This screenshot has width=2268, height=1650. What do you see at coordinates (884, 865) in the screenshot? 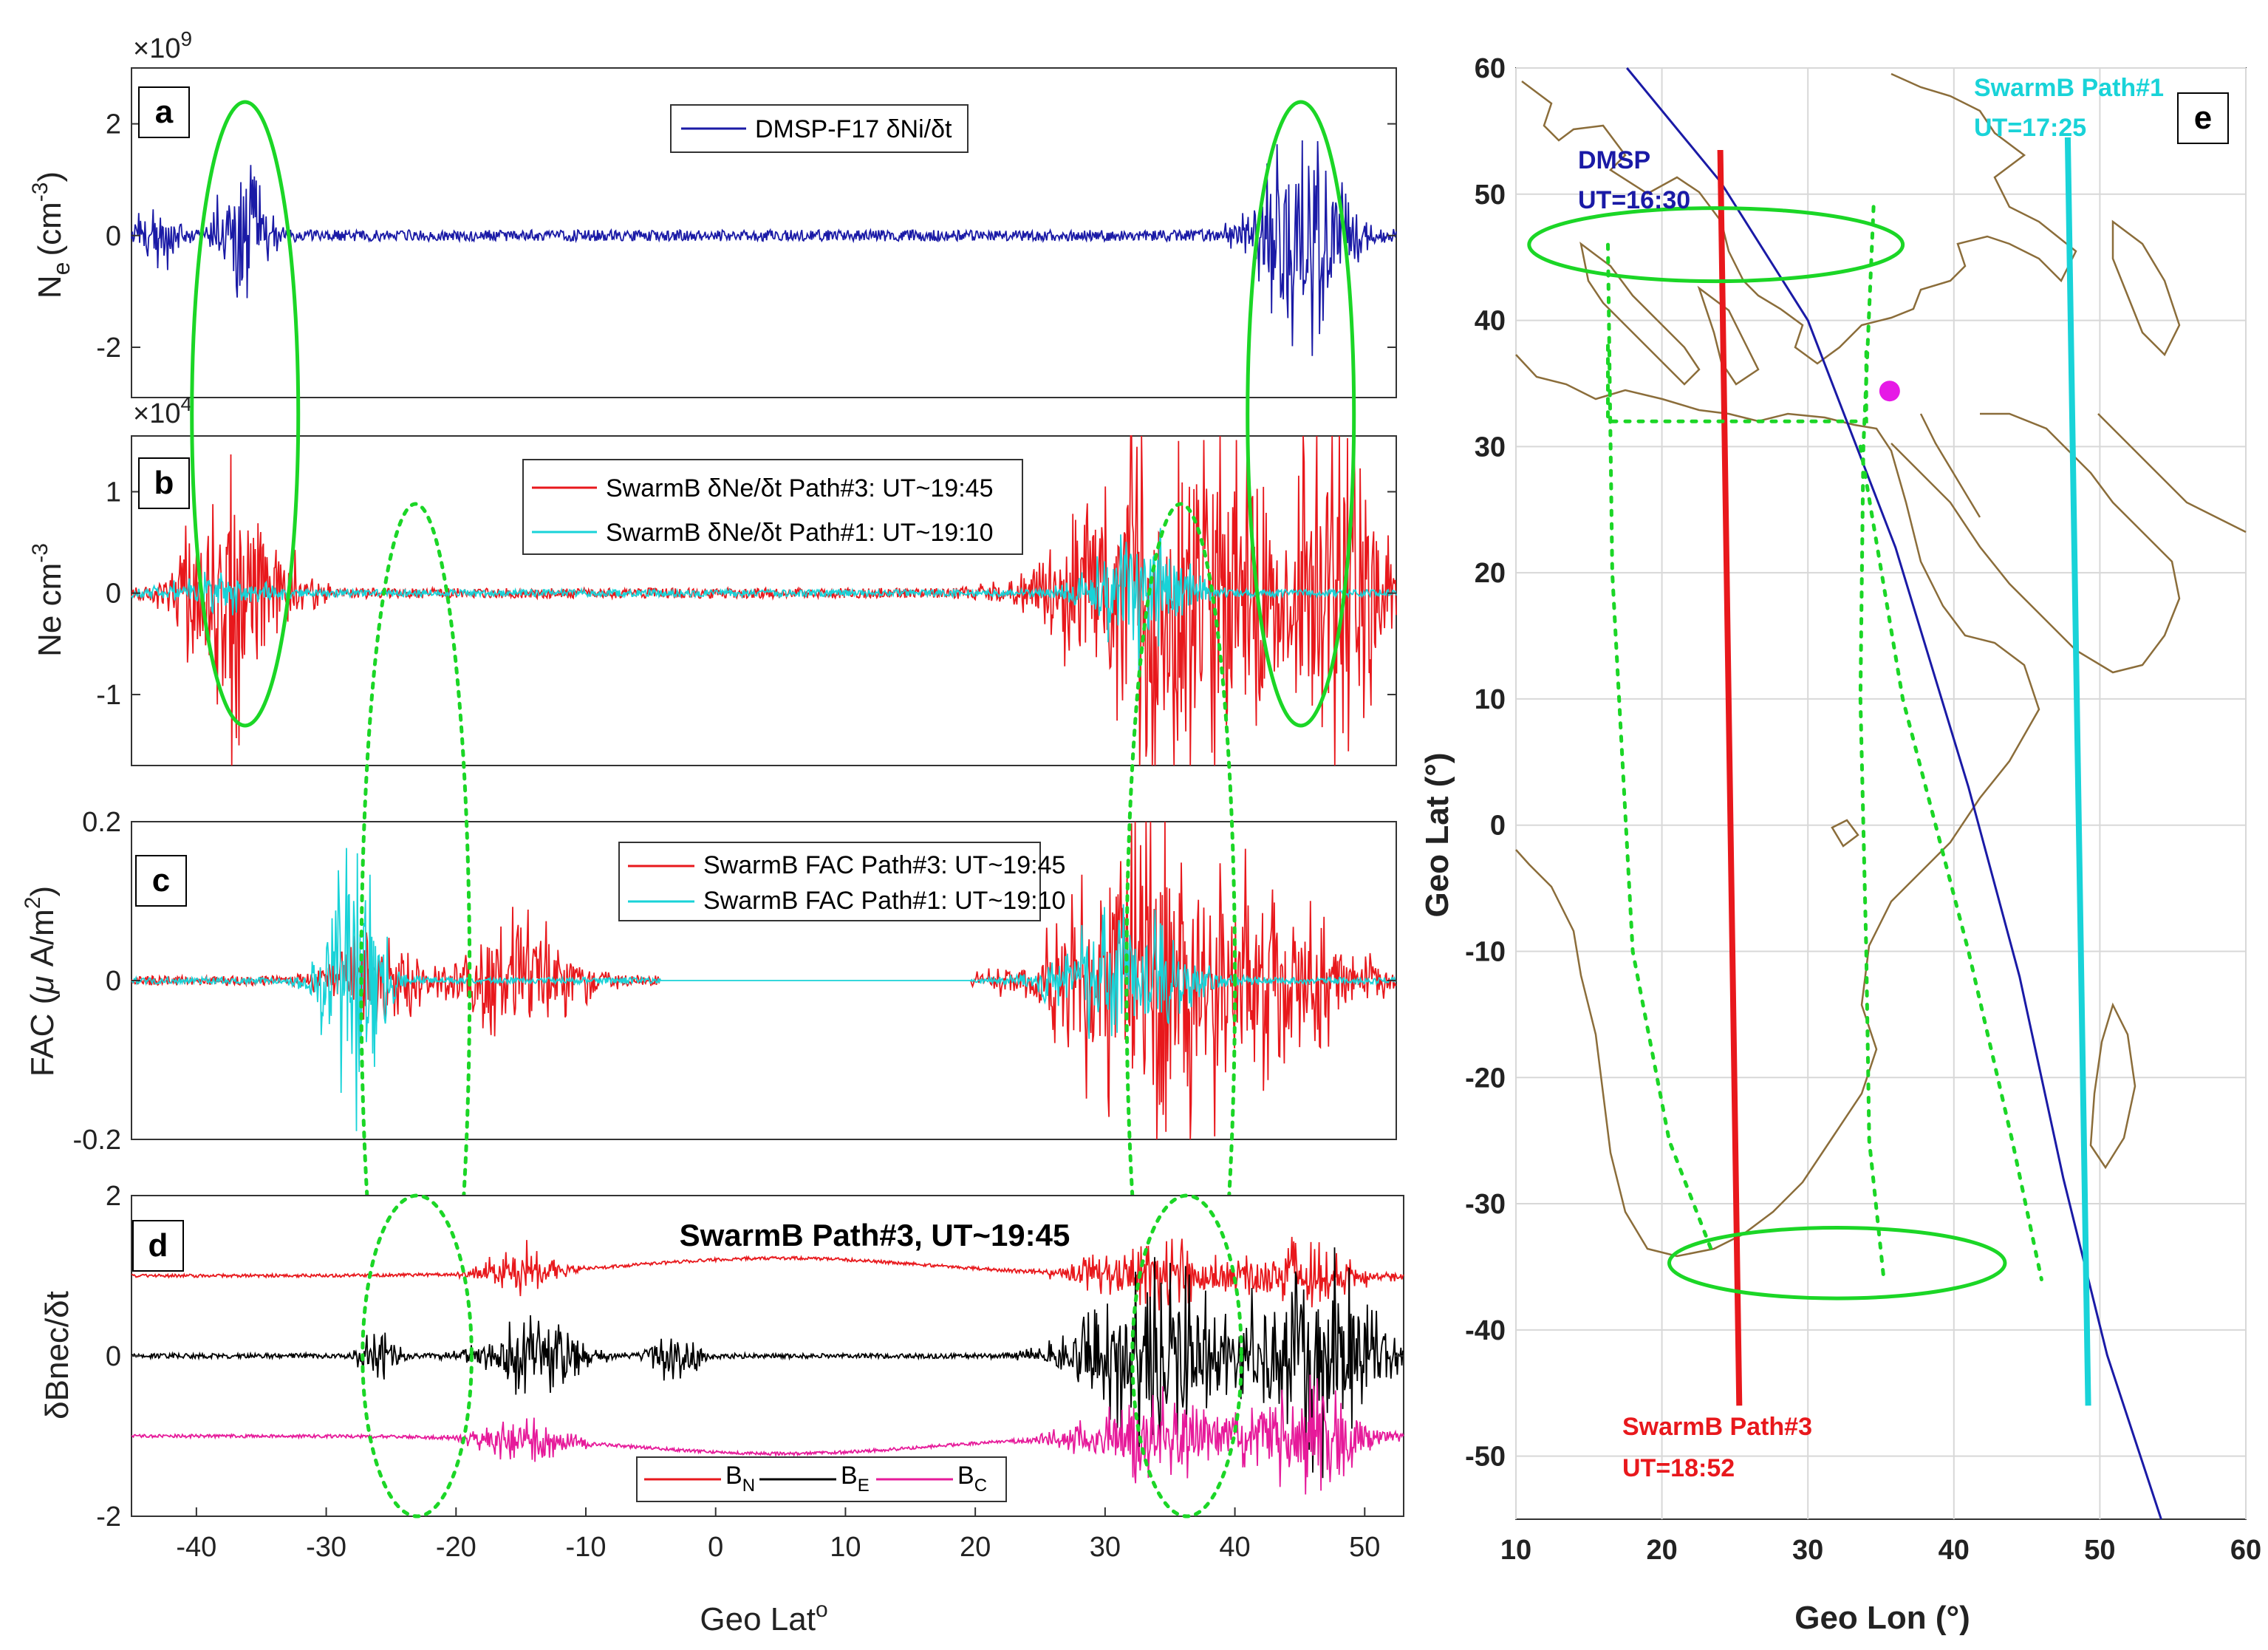
I see `legend-c-entry-1: SwarmB FAC Path#3: UT~19:45` at bounding box center [884, 865].